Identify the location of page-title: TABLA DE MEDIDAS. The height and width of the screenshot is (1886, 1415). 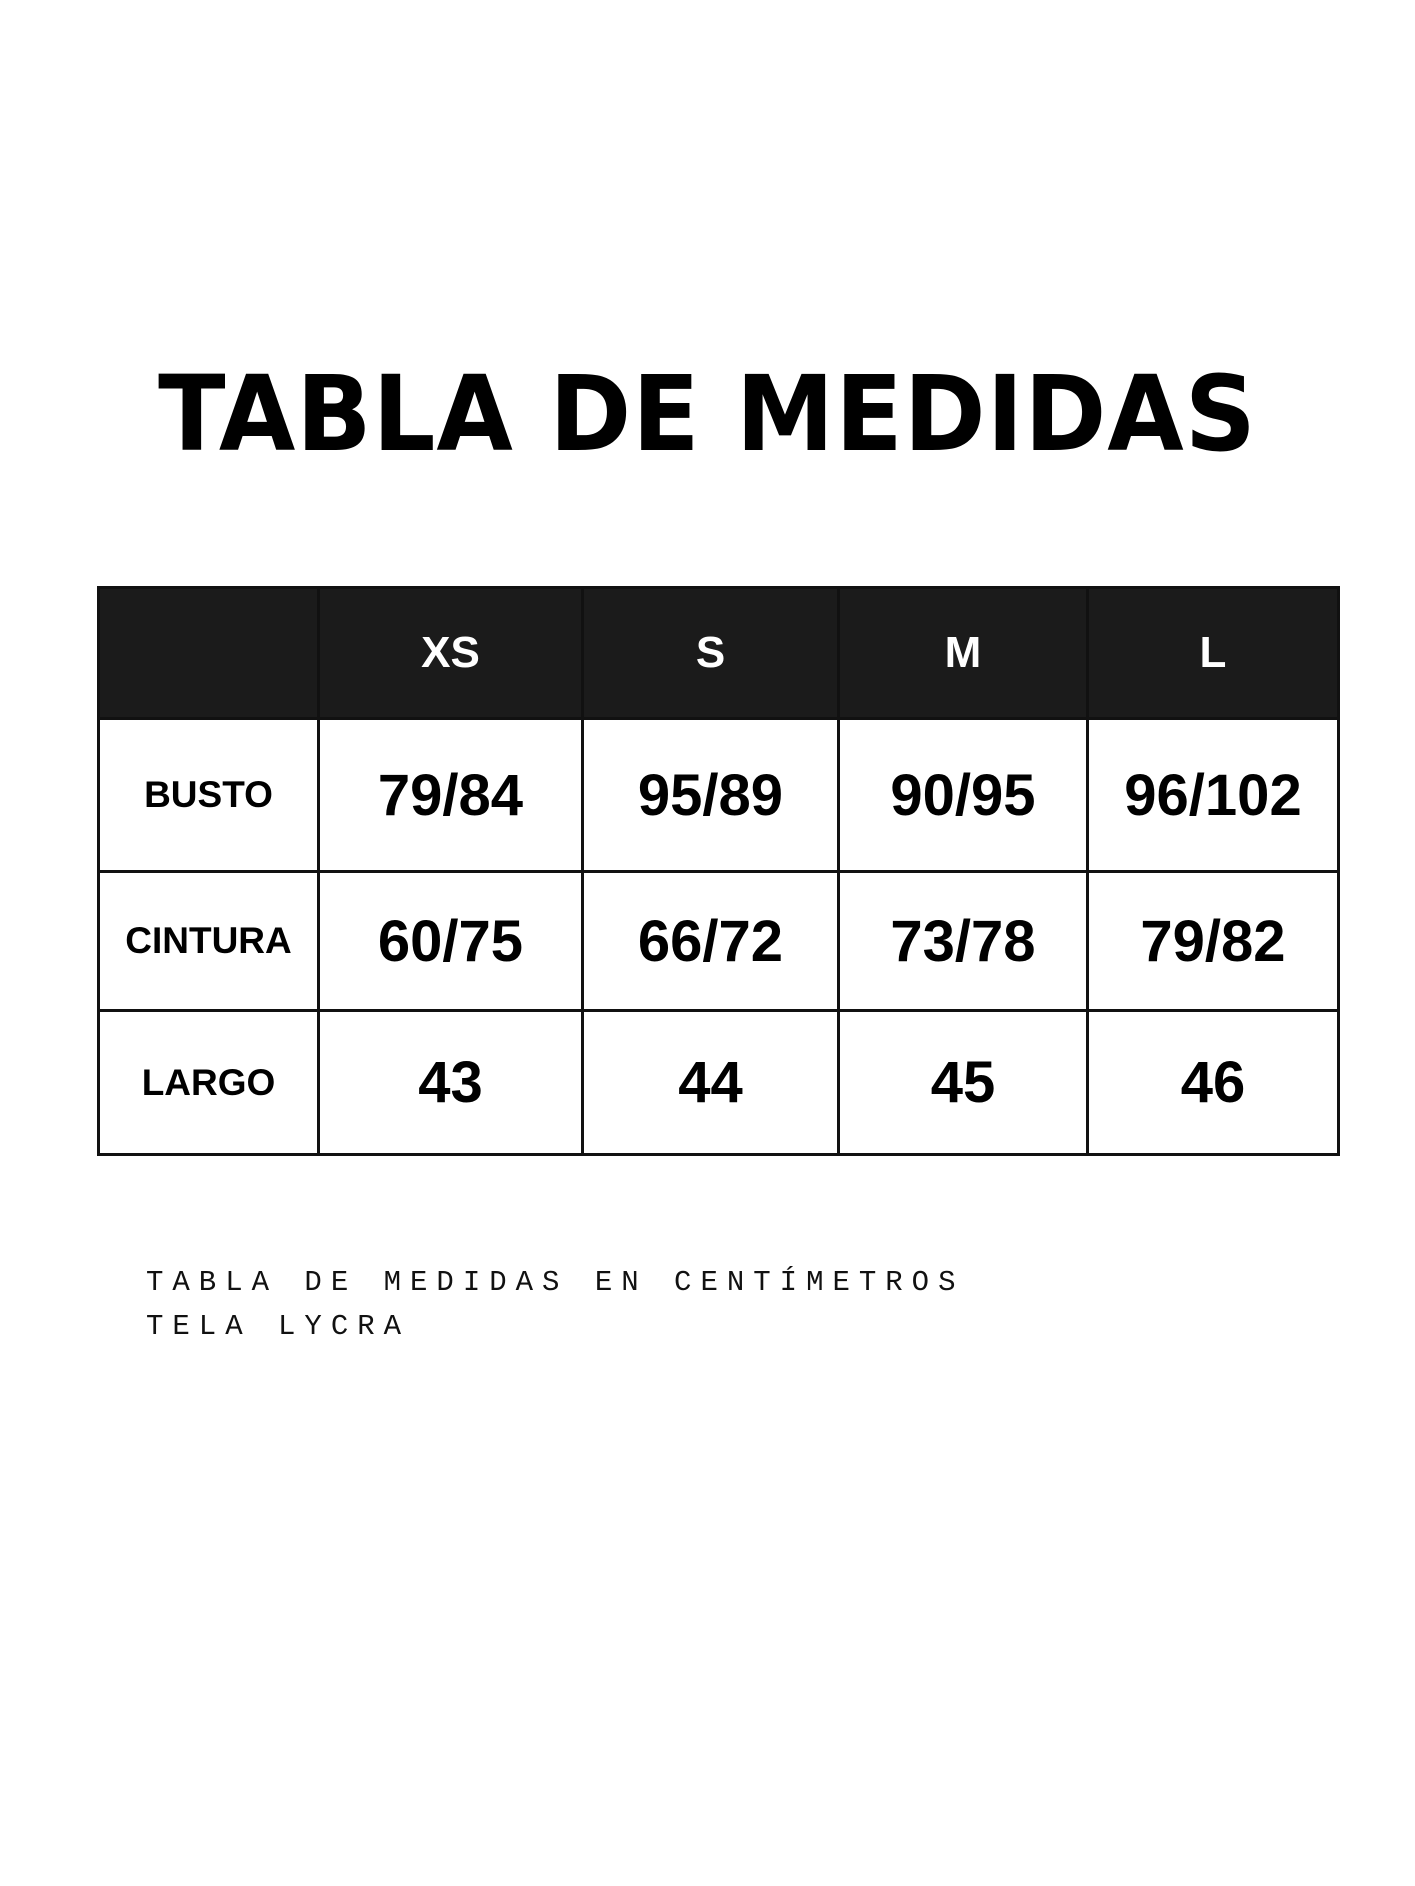
(707, 414).